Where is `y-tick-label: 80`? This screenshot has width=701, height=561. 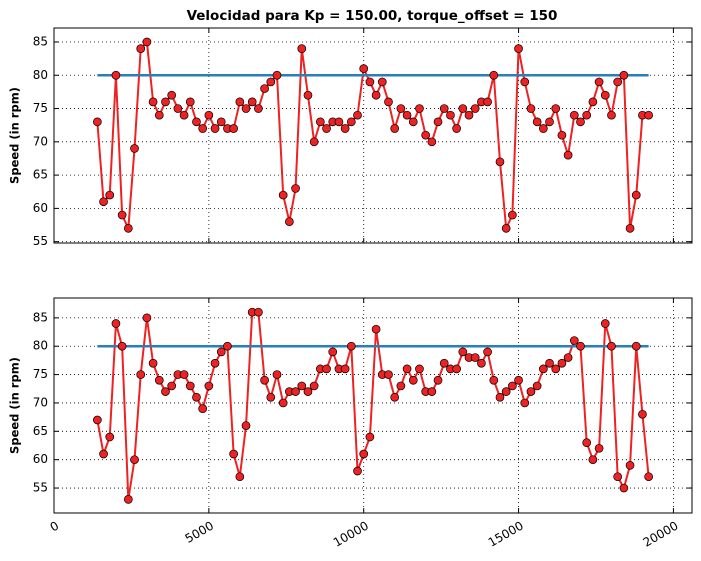 y-tick-label: 80 is located at coordinates (40, 75).